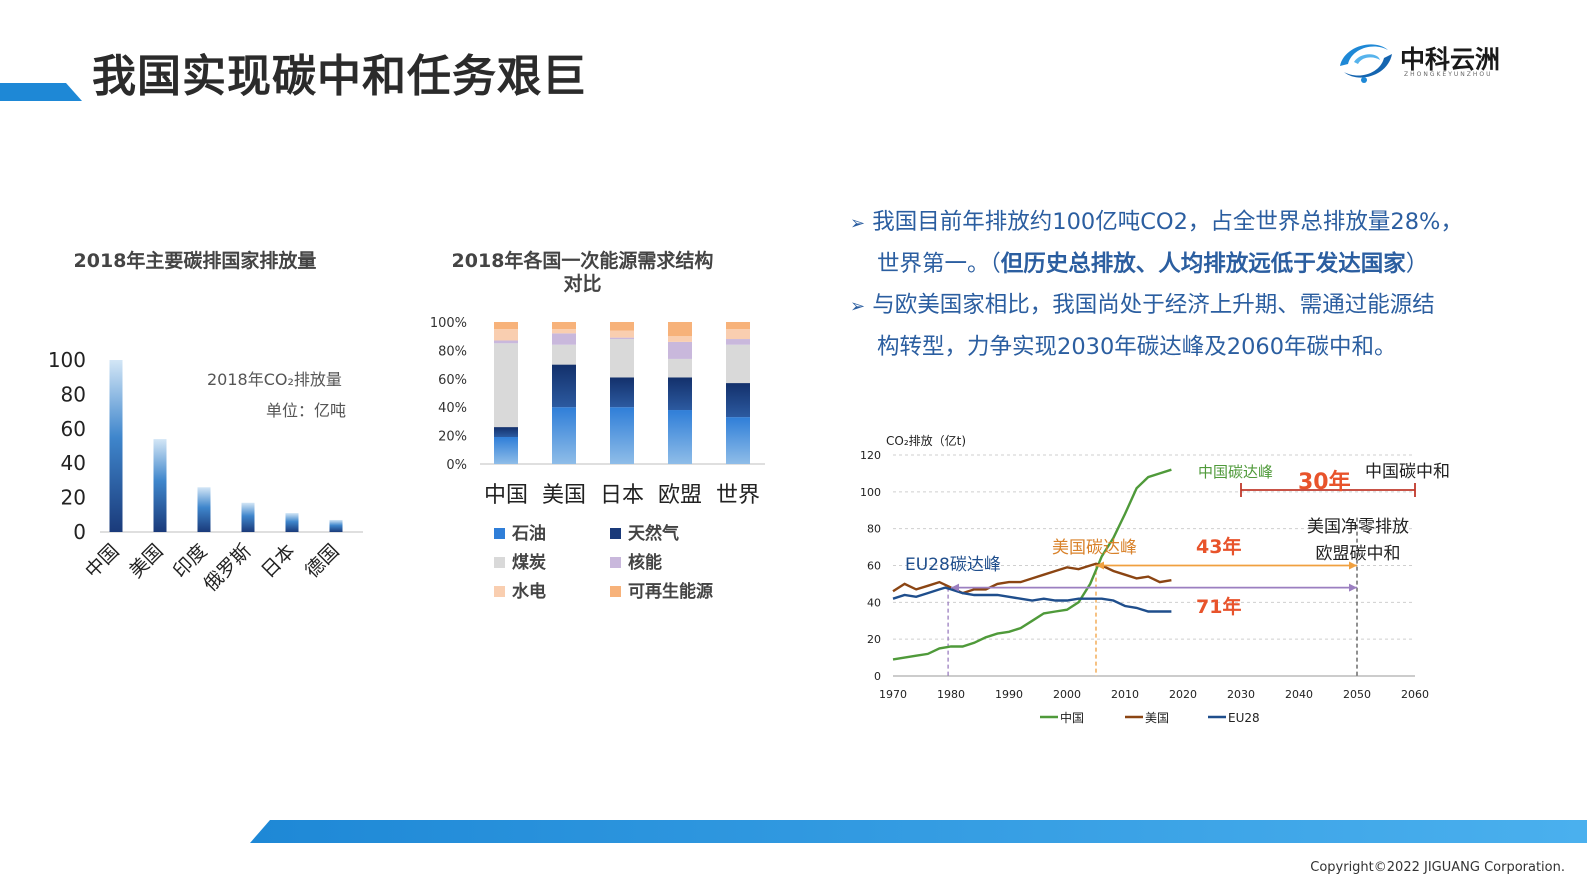  I want to click on chart1-y-tick: 0, so click(79, 532).